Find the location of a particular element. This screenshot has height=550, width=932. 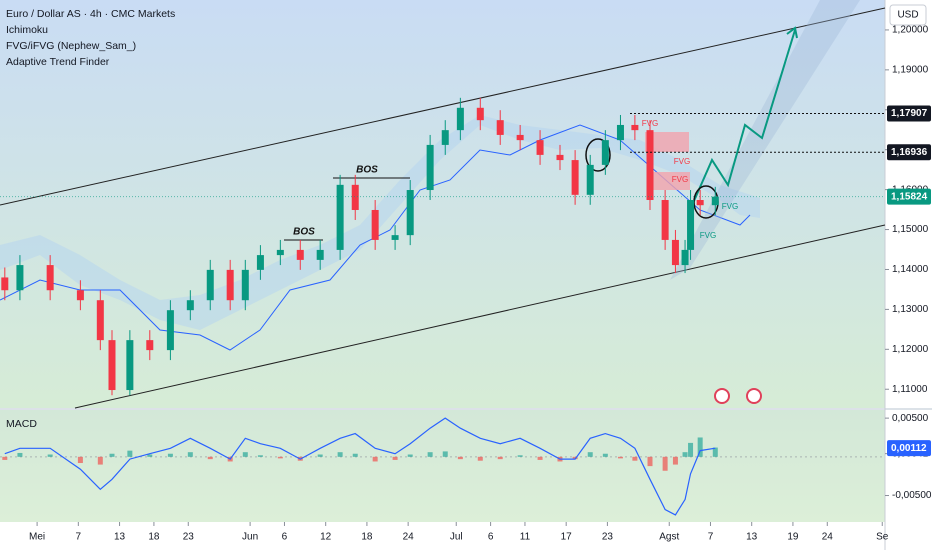

currency-box is located at coordinates (908, 15).